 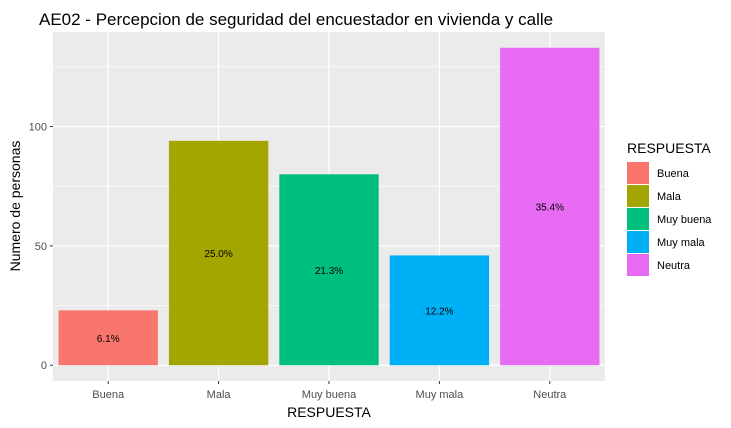 What do you see at coordinates (674, 266) in the screenshot?
I see `legend-label: Neutra` at bounding box center [674, 266].